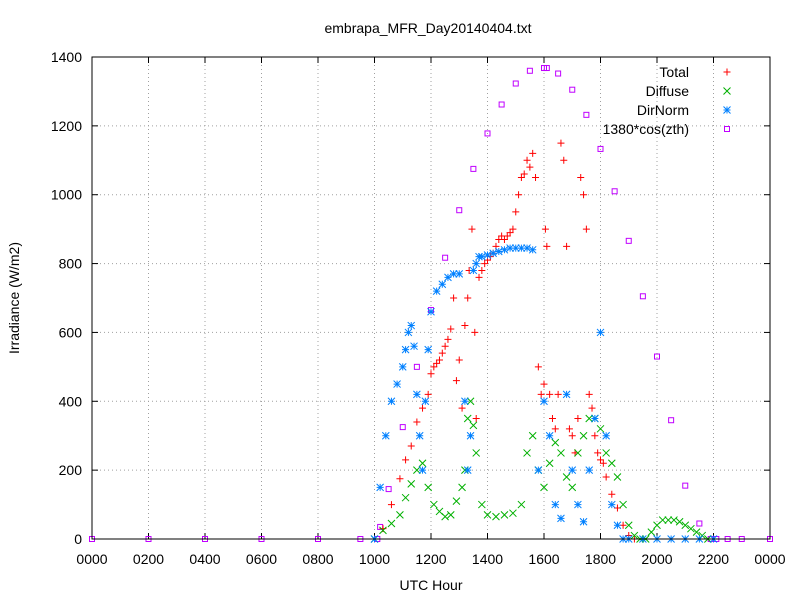  What do you see at coordinates (543, 559) in the screenshot?
I see `x-tick-label: 1600` at bounding box center [543, 559].